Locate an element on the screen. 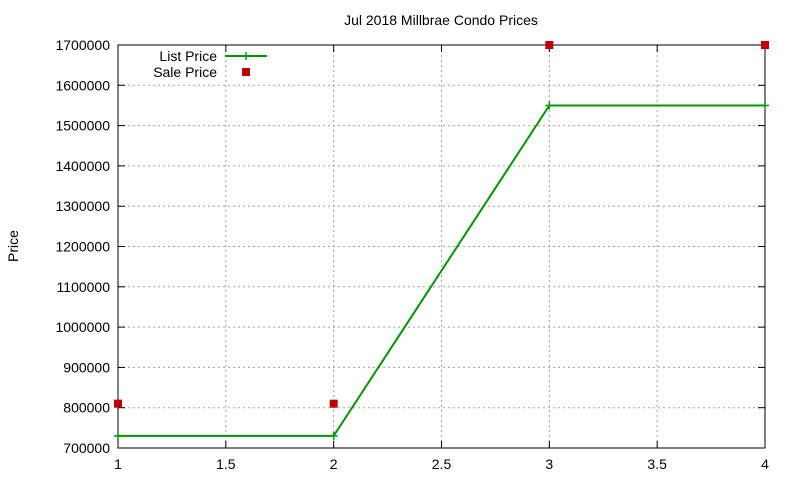  legend-label: List Price is located at coordinates (188, 56).